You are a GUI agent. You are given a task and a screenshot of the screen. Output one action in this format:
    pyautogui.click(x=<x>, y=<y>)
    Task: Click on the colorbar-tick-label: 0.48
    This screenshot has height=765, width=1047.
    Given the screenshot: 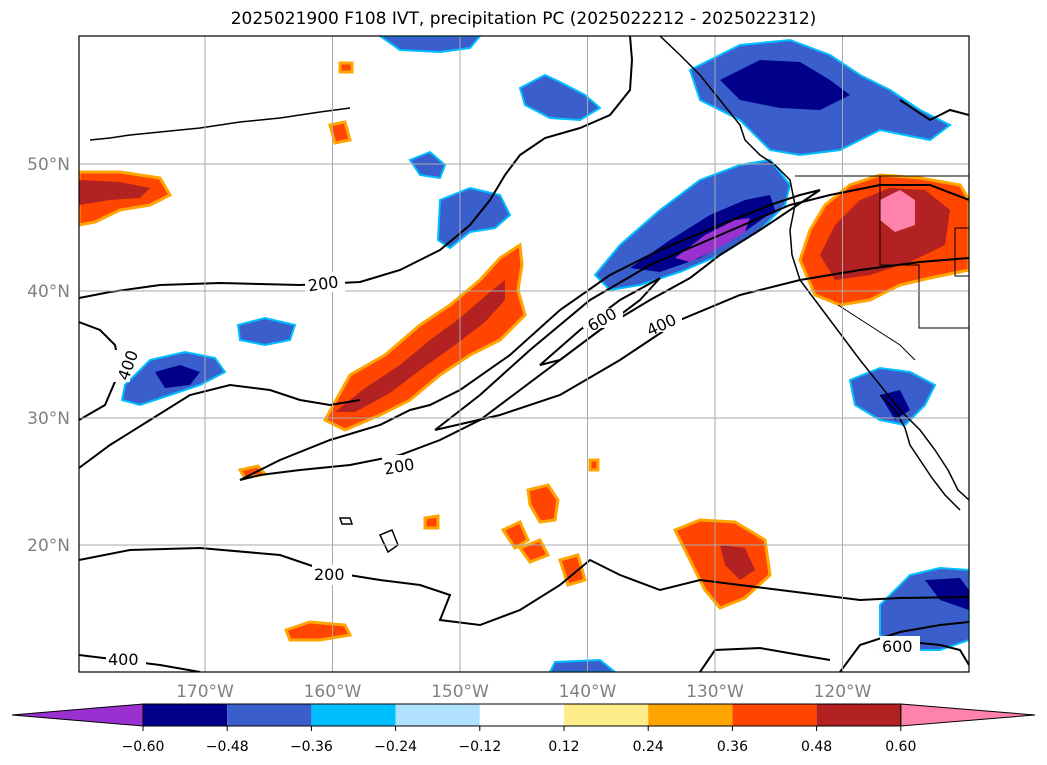 What is the action you would take?
    pyautogui.click(x=816, y=747)
    